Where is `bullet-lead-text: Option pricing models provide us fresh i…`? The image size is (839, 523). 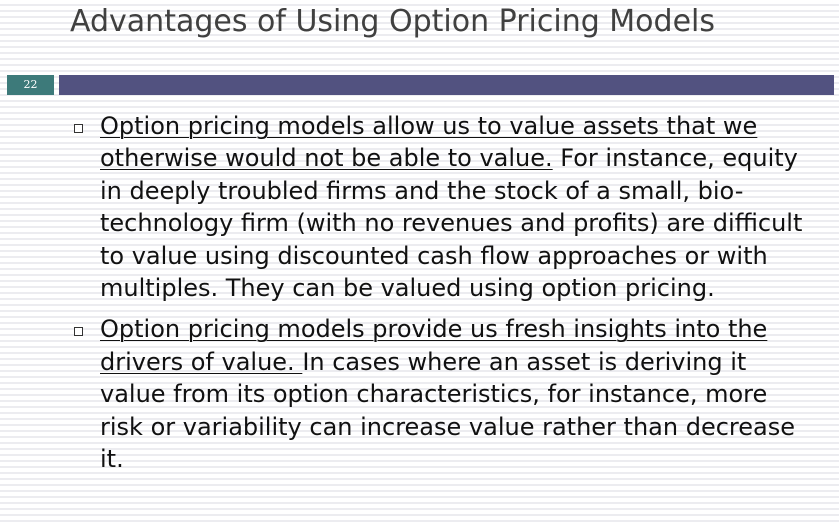
bullet-lead-text: Option pricing models provide us fresh i… is located at coordinates (434, 345).